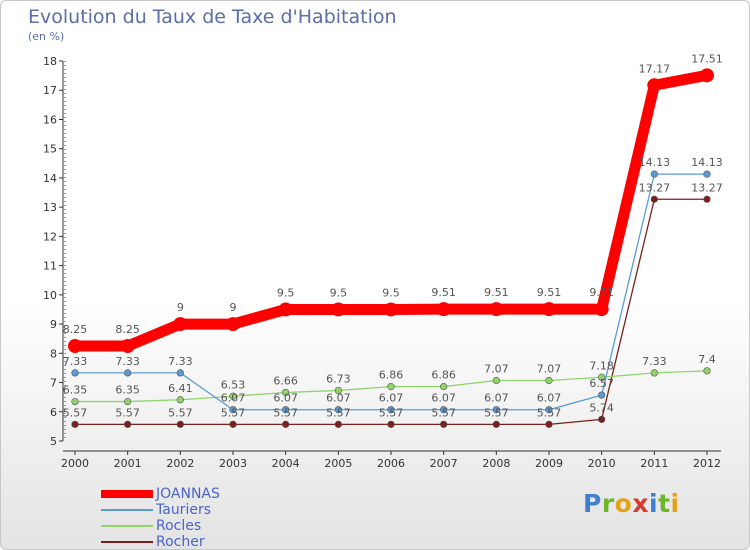  Describe the element at coordinates (549, 463) in the screenshot. I see `x-tick-label: 2009` at that location.